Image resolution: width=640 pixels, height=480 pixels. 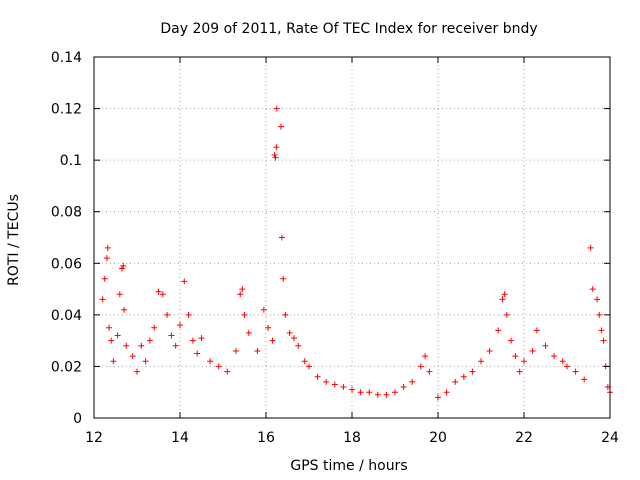 I want to click on y-tick-label: 0.06, so click(x=66, y=264).